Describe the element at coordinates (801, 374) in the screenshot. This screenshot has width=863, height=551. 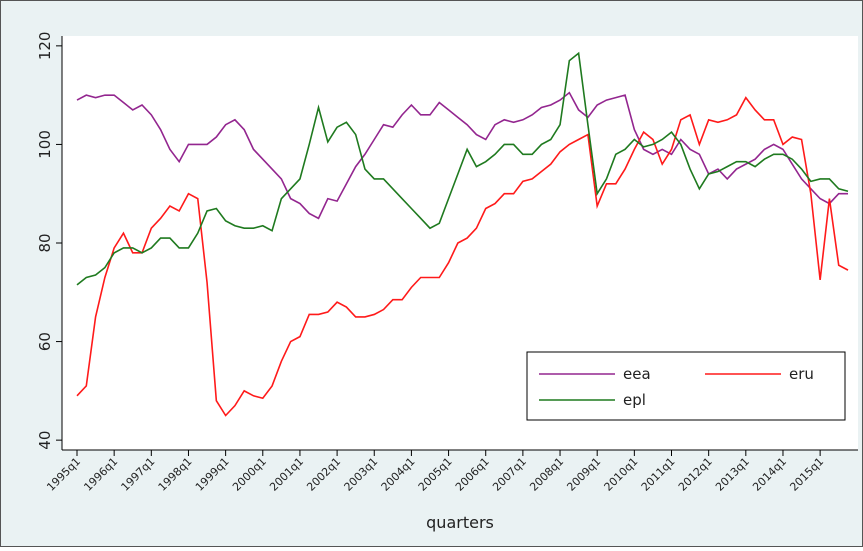
I see `legend-label: eru` at that location.